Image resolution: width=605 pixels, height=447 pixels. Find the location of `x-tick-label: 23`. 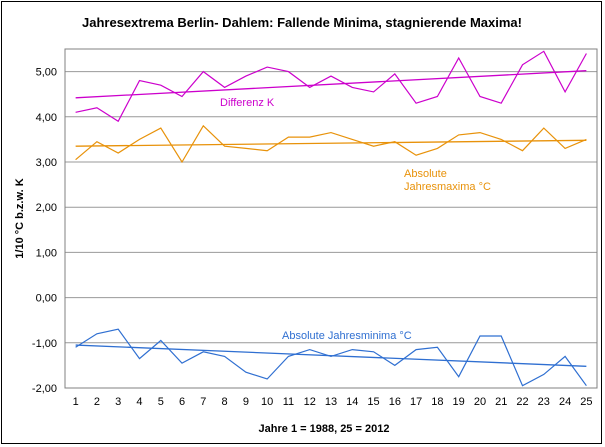

x-tick-label: 23 is located at coordinates (544, 402).